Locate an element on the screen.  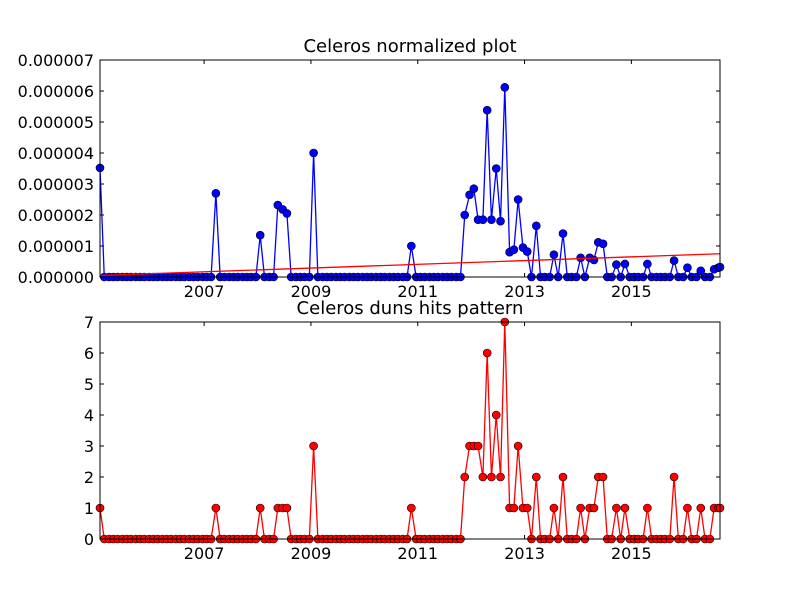
y-tick-label: 3 is located at coordinates (89, 446).